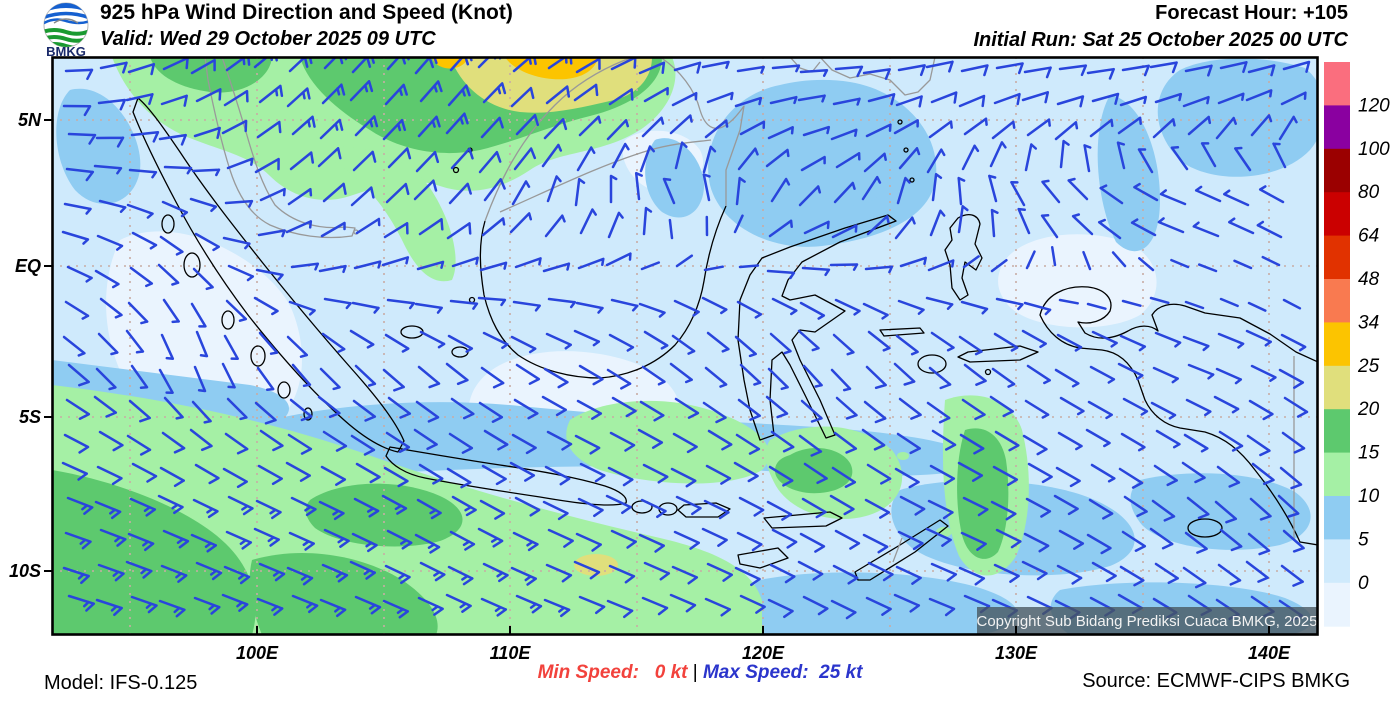 The height and width of the screenshot is (709, 1400). Describe the element at coordinates (1369, 279) in the screenshot. I see `colorbar-tick-label: 48` at that location.